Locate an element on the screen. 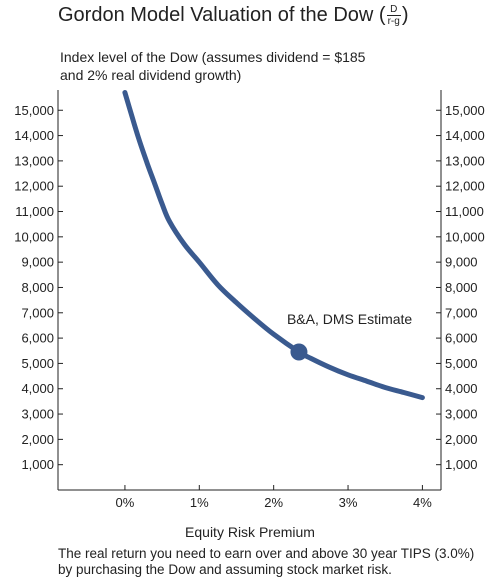  formula-numerator: D is located at coordinates (393, 10).